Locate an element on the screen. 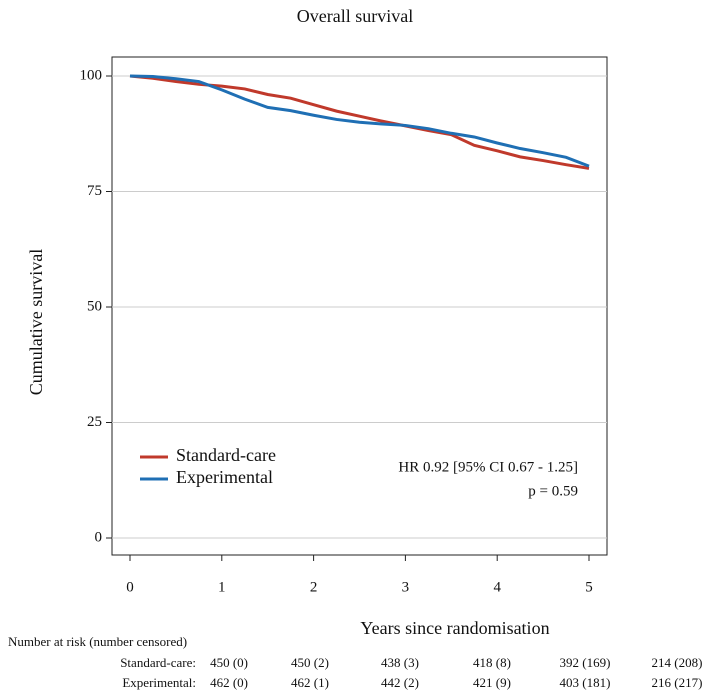  y-tick-label: 0 is located at coordinates (99, 537).